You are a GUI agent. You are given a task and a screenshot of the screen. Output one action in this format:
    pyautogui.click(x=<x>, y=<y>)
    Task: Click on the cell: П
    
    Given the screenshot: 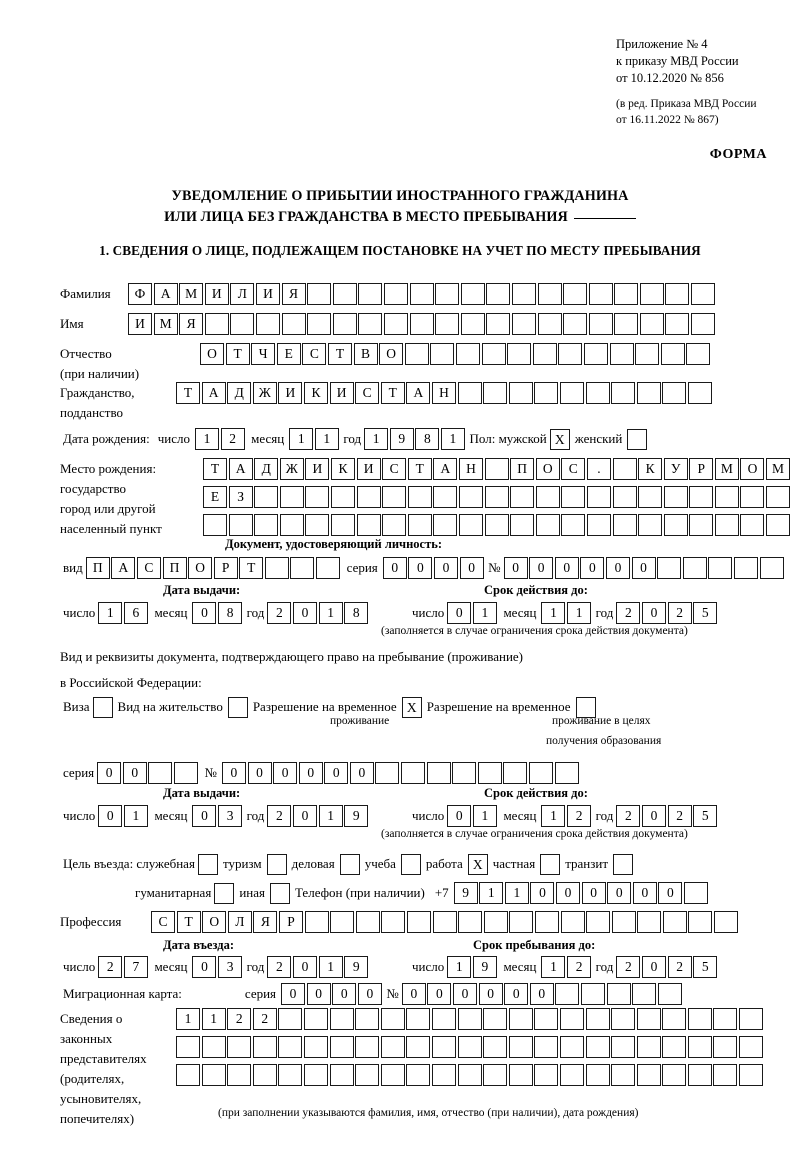 What is the action you would take?
    pyautogui.click(x=522, y=469)
    